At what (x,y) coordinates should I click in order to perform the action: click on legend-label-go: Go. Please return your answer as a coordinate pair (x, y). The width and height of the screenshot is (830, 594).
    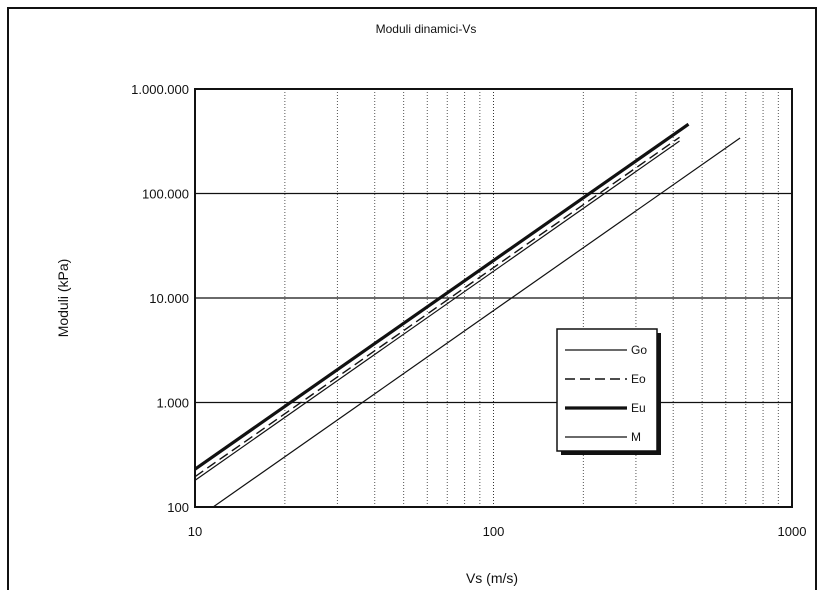
    Looking at the image, I should click on (639, 350).